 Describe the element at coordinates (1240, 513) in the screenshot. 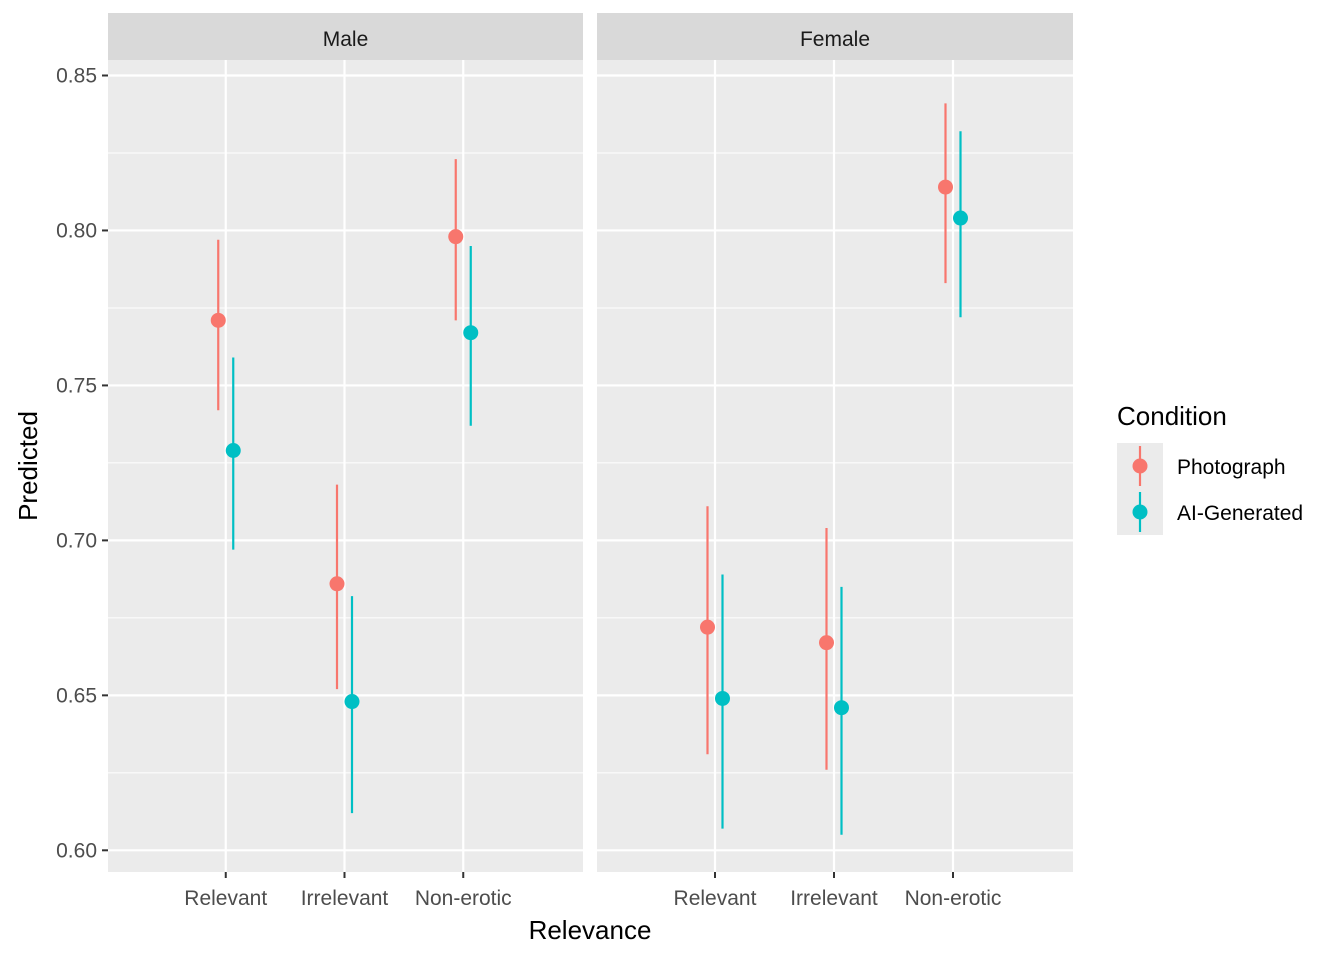

I see `legend-label: AI-Generated` at that location.